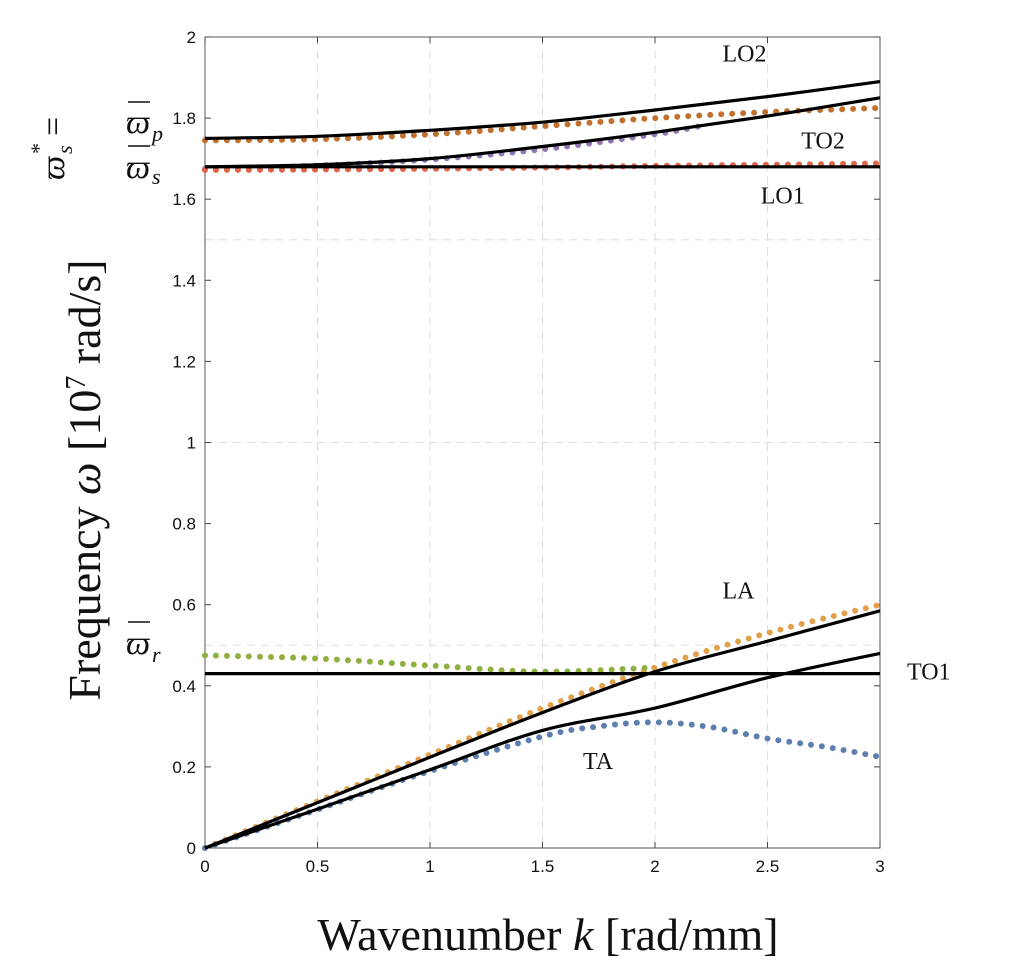  What do you see at coordinates (184, 280) in the screenshot?
I see `y-tick-label: 1.4` at bounding box center [184, 280].